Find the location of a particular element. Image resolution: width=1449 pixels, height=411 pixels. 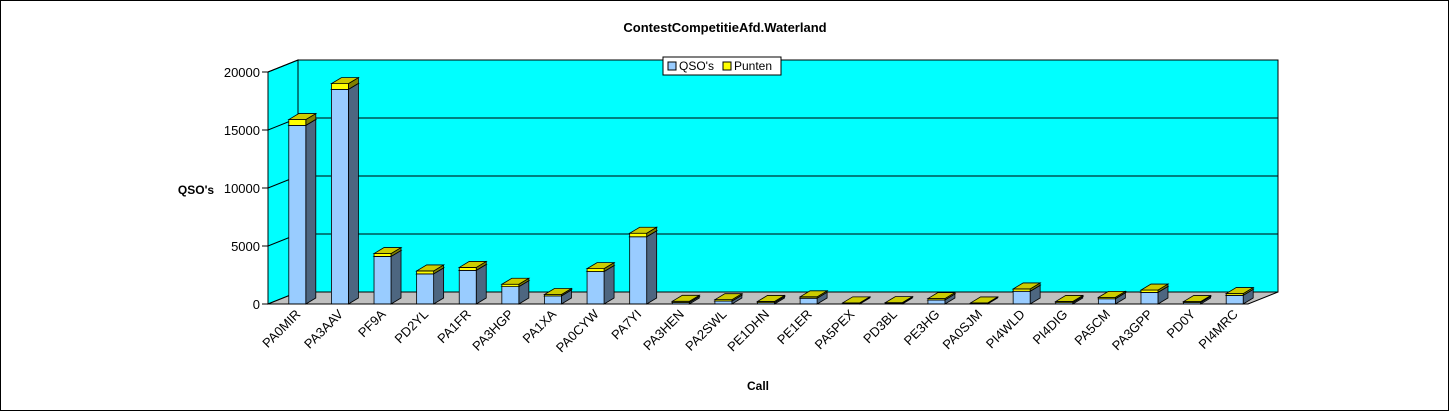

bar-PA3HGP-punten is located at coordinates (515, 282).